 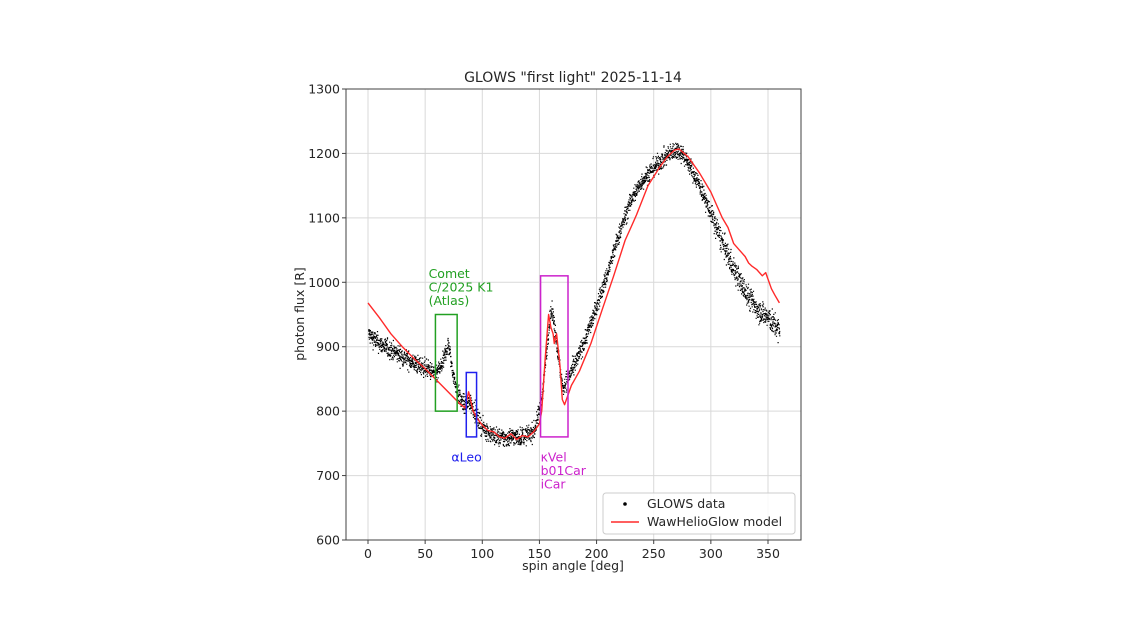 I want to click on annotation-label: C/2025 K1, so click(x=461, y=287).